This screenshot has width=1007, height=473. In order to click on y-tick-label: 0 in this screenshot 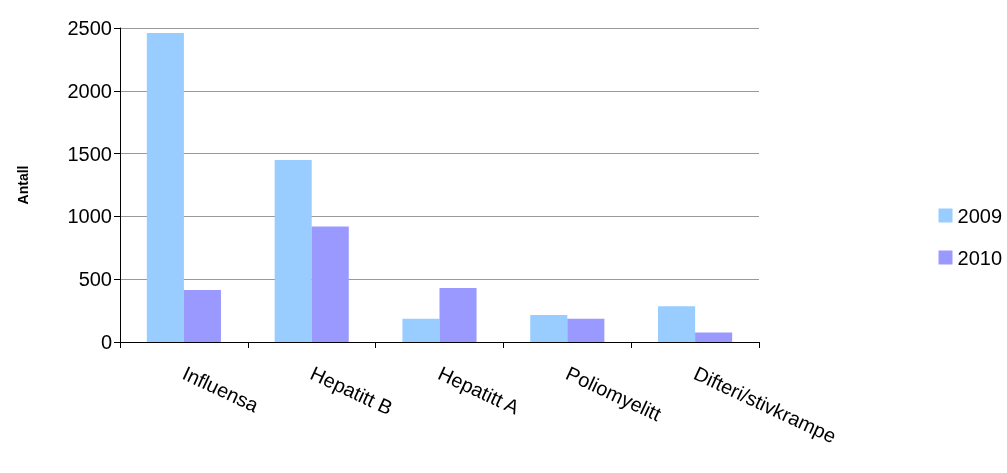, I will do `click(106, 342)`.